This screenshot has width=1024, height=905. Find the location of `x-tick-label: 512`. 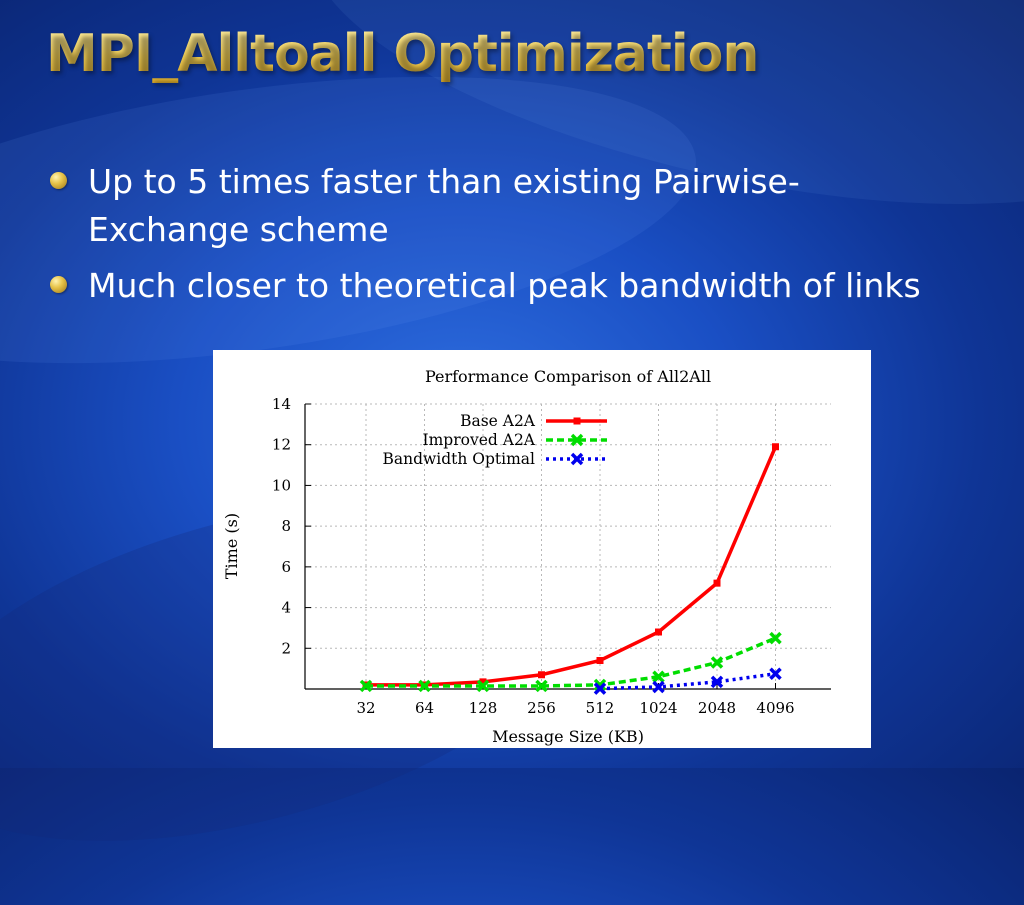

x-tick-label: 512 is located at coordinates (600, 708).